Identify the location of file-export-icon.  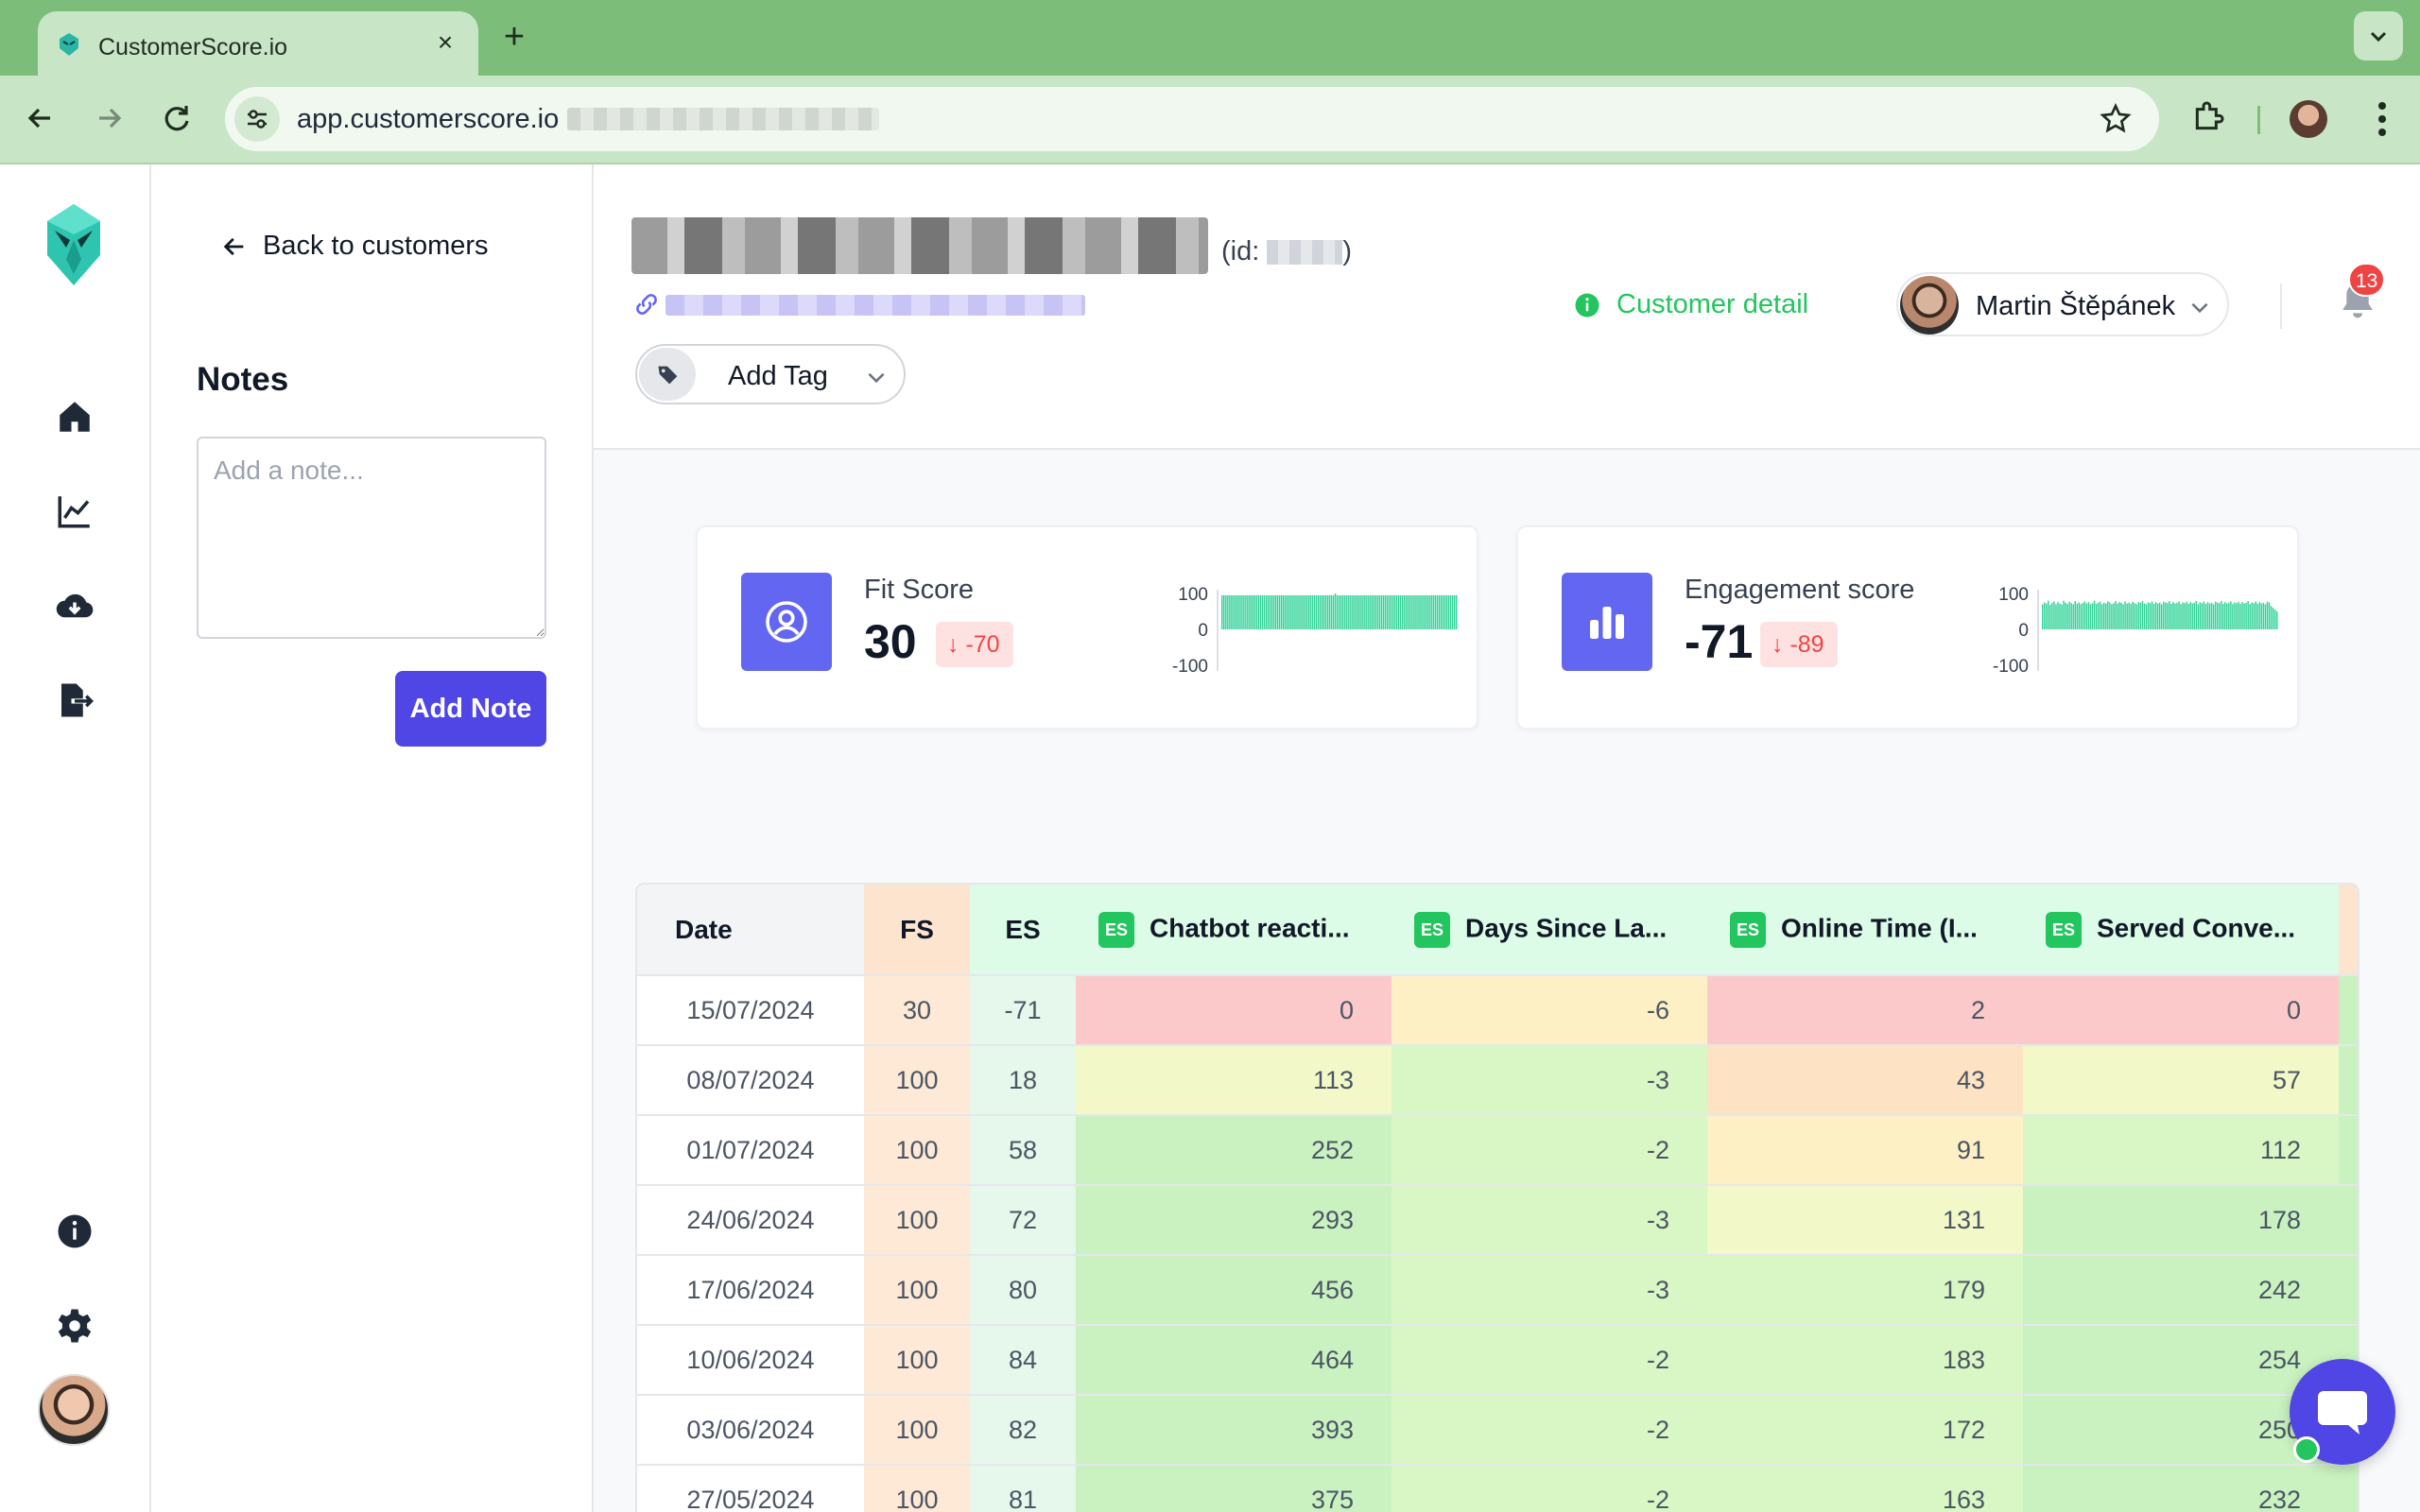
(75, 700).